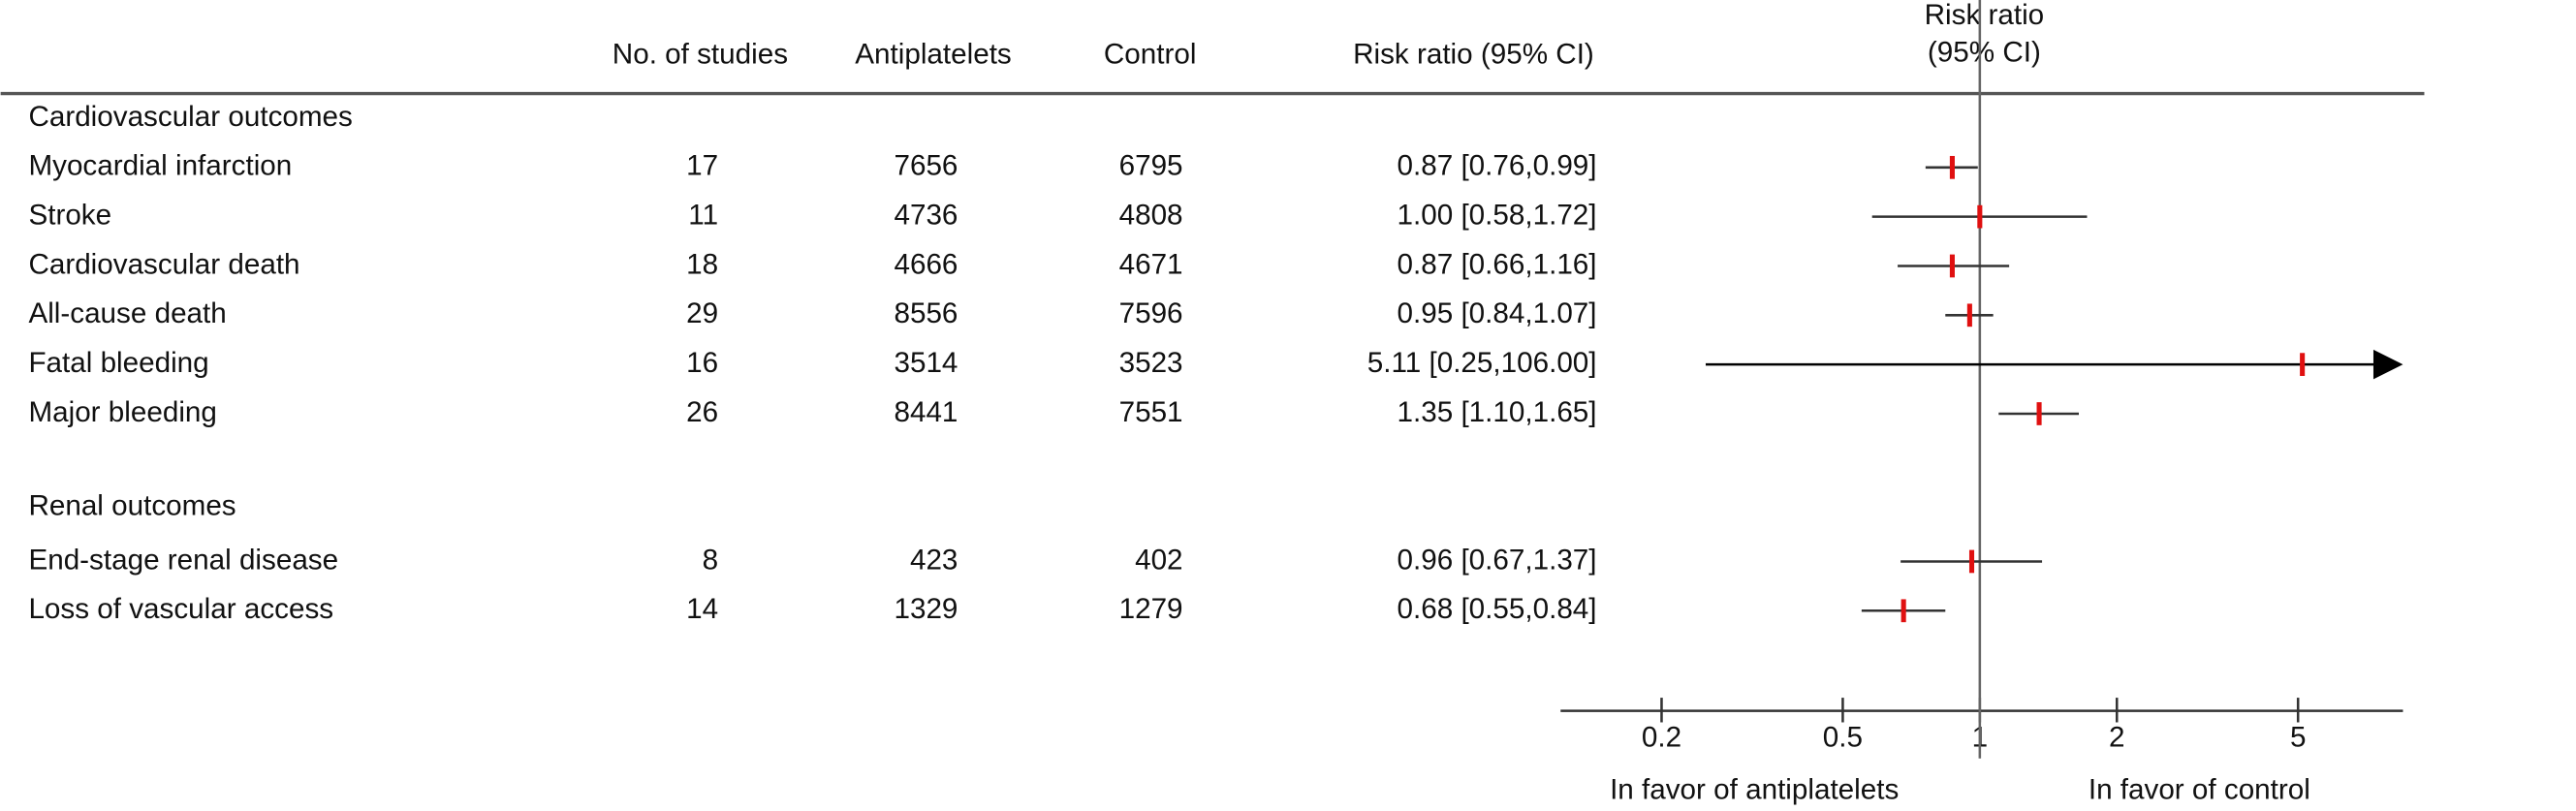 This screenshot has width=2576, height=811. I want to click on column-header: No. of studies, so click(700, 54).